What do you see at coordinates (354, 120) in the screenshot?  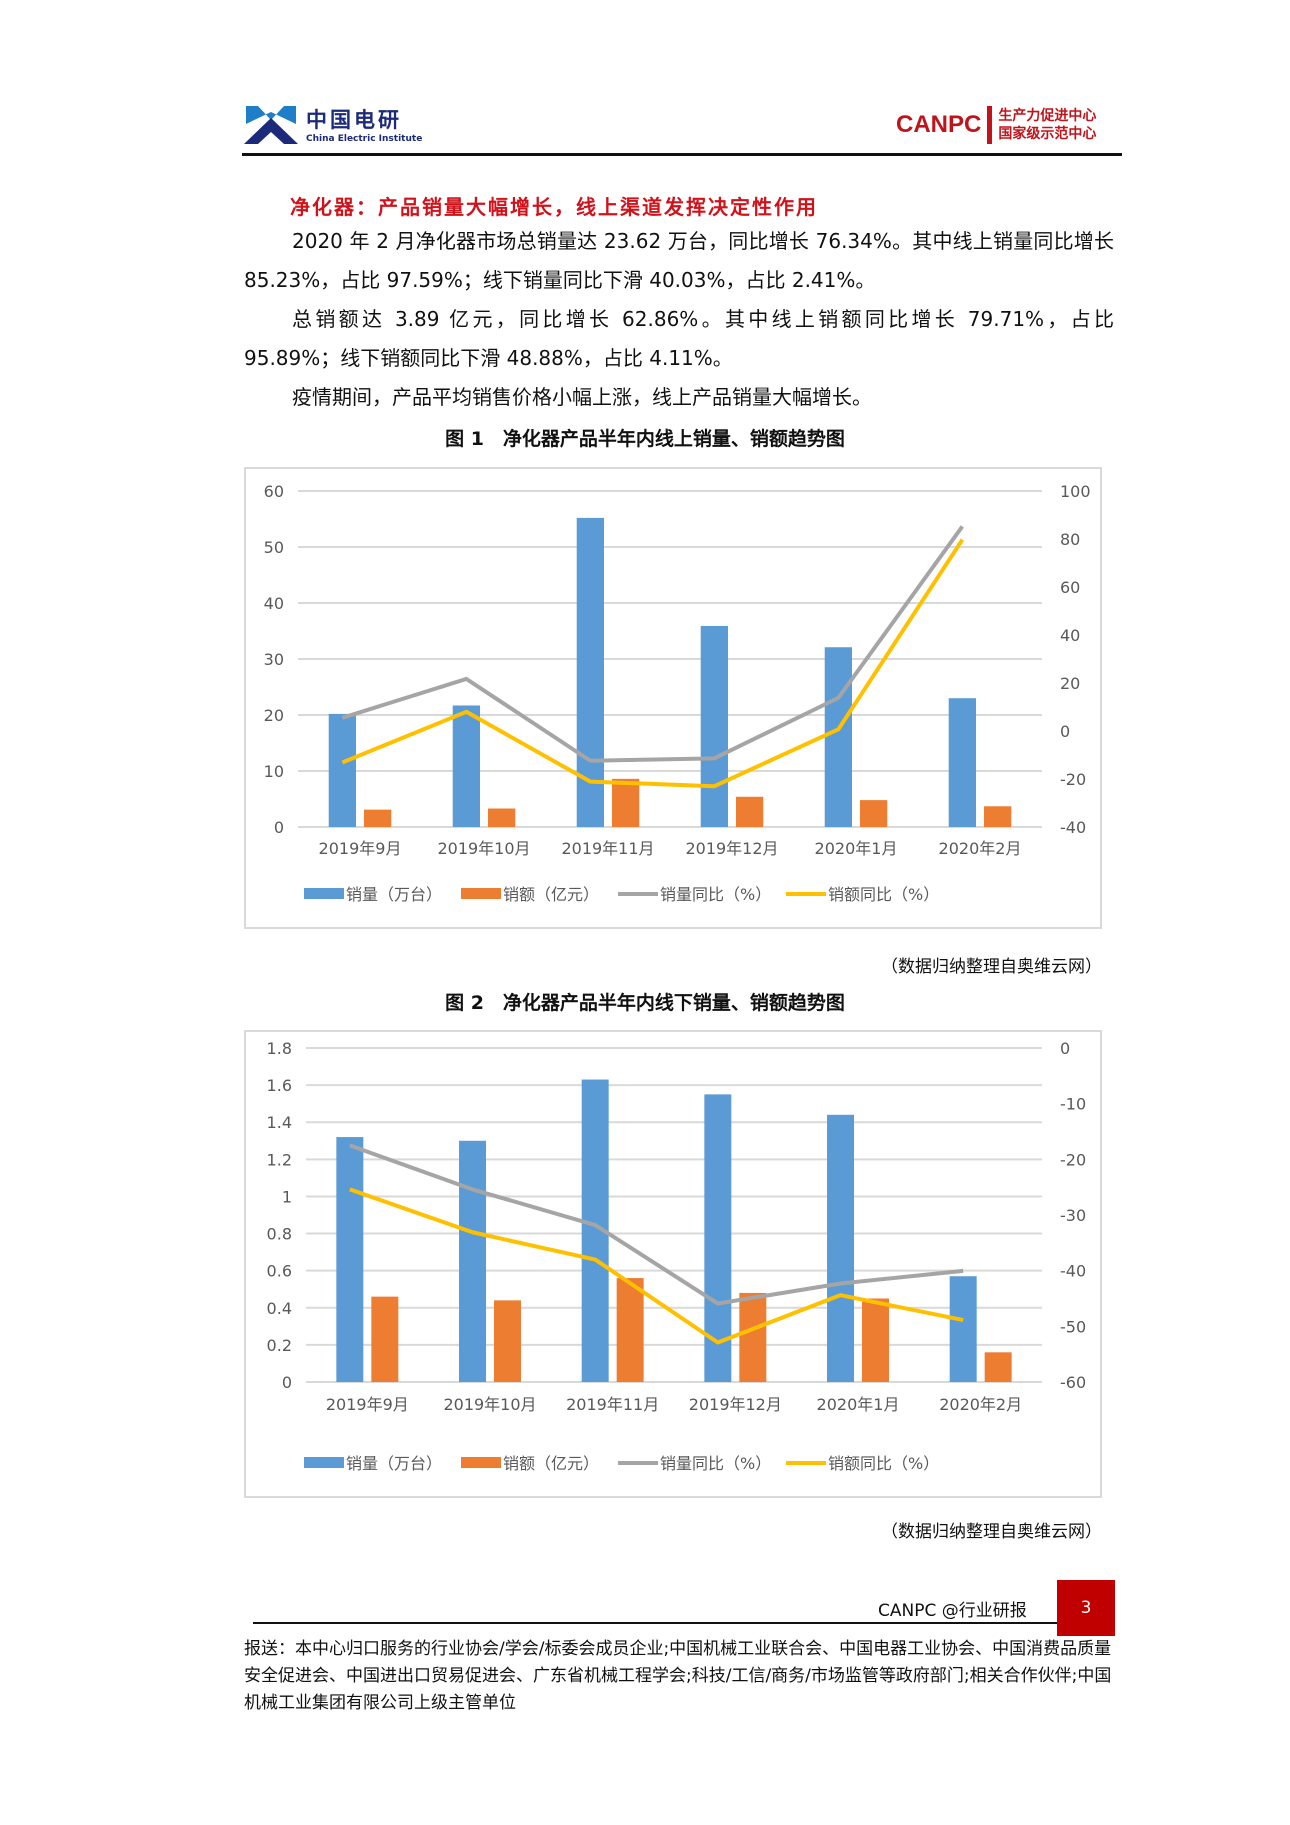 I see `logo-cn-text: 中国电研` at bounding box center [354, 120].